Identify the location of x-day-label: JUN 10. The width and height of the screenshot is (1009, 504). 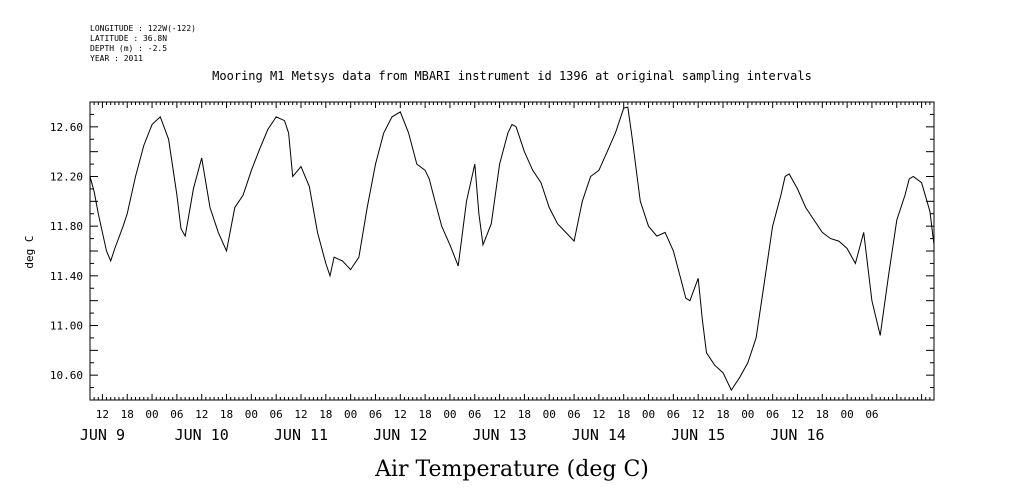
(202, 435).